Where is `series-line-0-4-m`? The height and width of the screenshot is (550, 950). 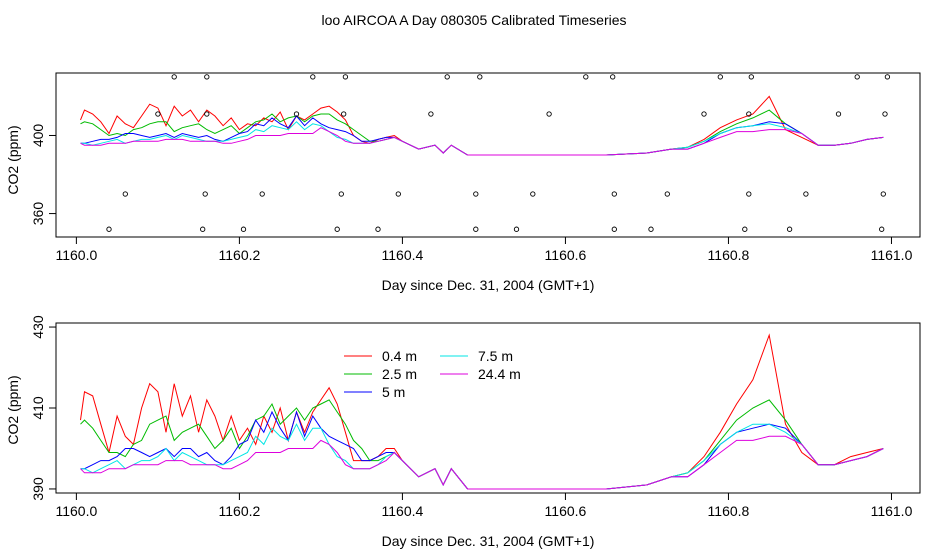 series-line-0-4-m is located at coordinates (482, 125).